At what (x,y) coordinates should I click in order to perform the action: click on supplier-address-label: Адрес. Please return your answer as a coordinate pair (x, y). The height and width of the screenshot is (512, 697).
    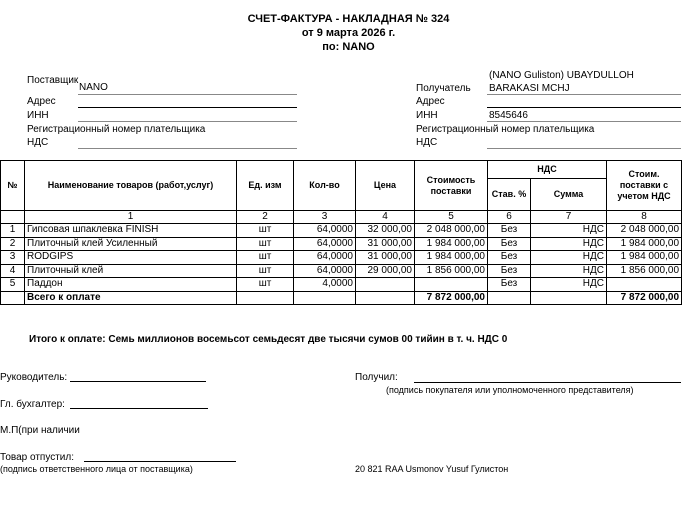
    Looking at the image, I should click on (41, 101).